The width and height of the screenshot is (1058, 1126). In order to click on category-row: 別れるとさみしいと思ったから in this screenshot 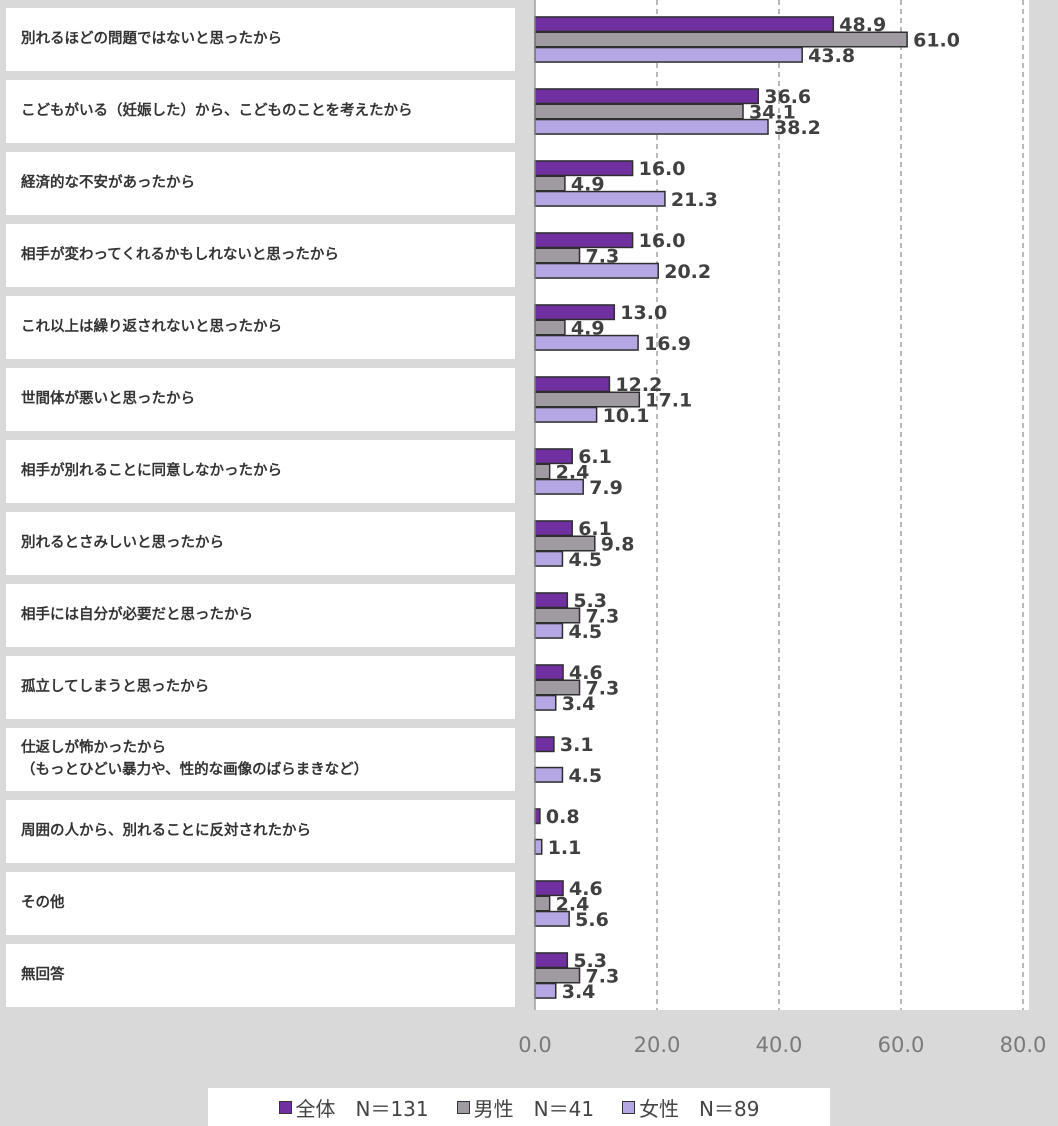, I will do `click(260, 543)`.